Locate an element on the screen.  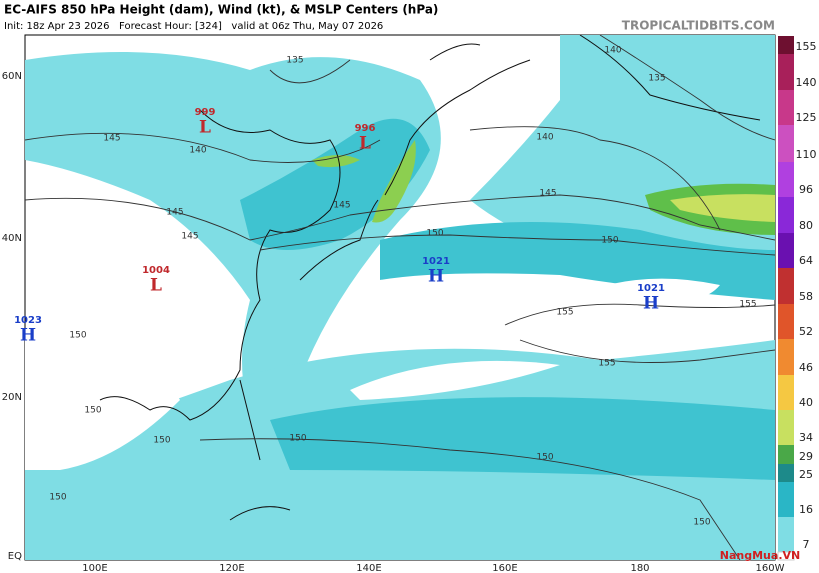
colorbar-label: 58 is located at coordinates (806, 296).